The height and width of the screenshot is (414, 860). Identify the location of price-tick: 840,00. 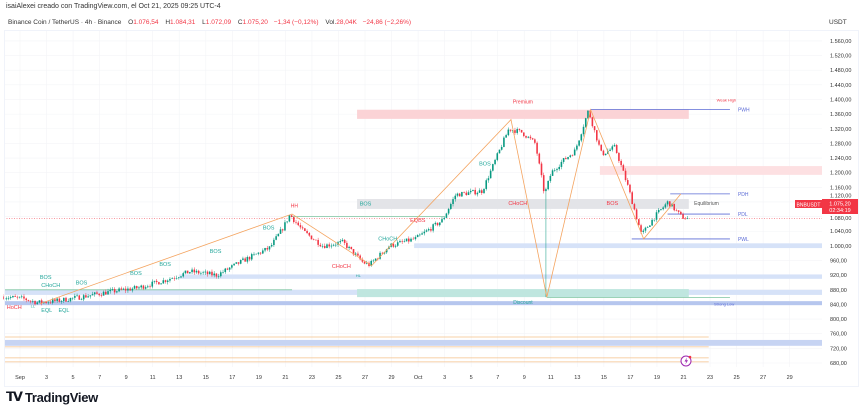
(838, 305).